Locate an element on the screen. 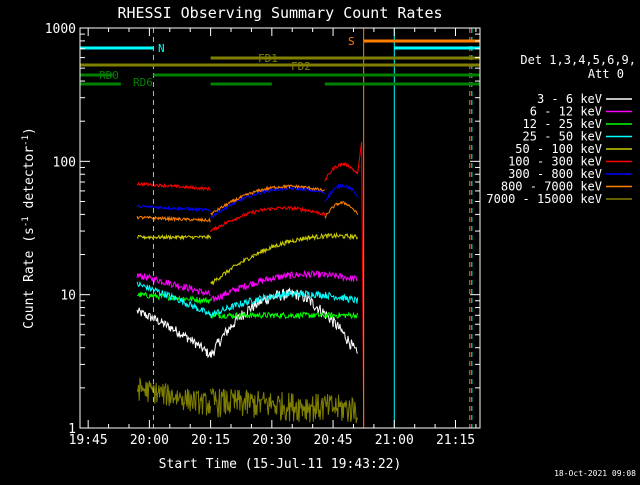  annot-label-rd6: RD6 is located at coordinates (143, 82).